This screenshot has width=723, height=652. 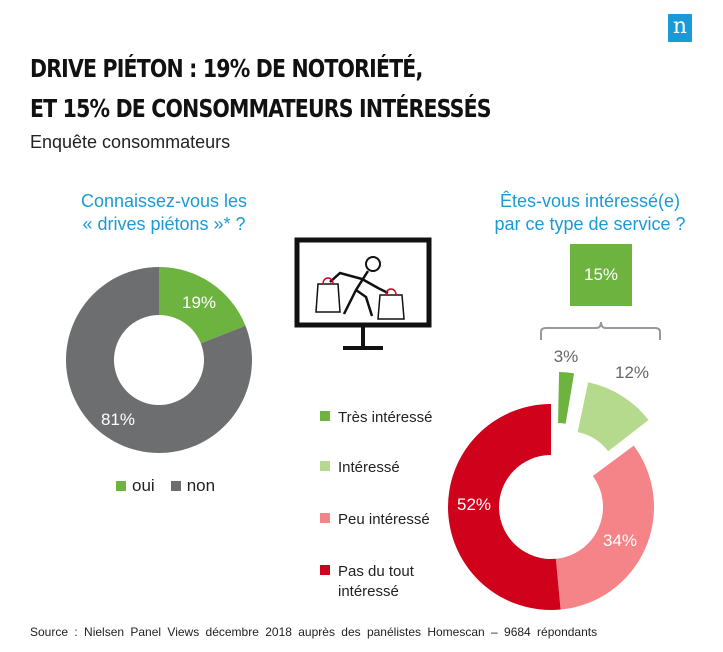 What do you see at coordinates (504, 507) in the screenshot?
I see `slice-pas-du-tout-interesse` at bounding box center [504, 507].